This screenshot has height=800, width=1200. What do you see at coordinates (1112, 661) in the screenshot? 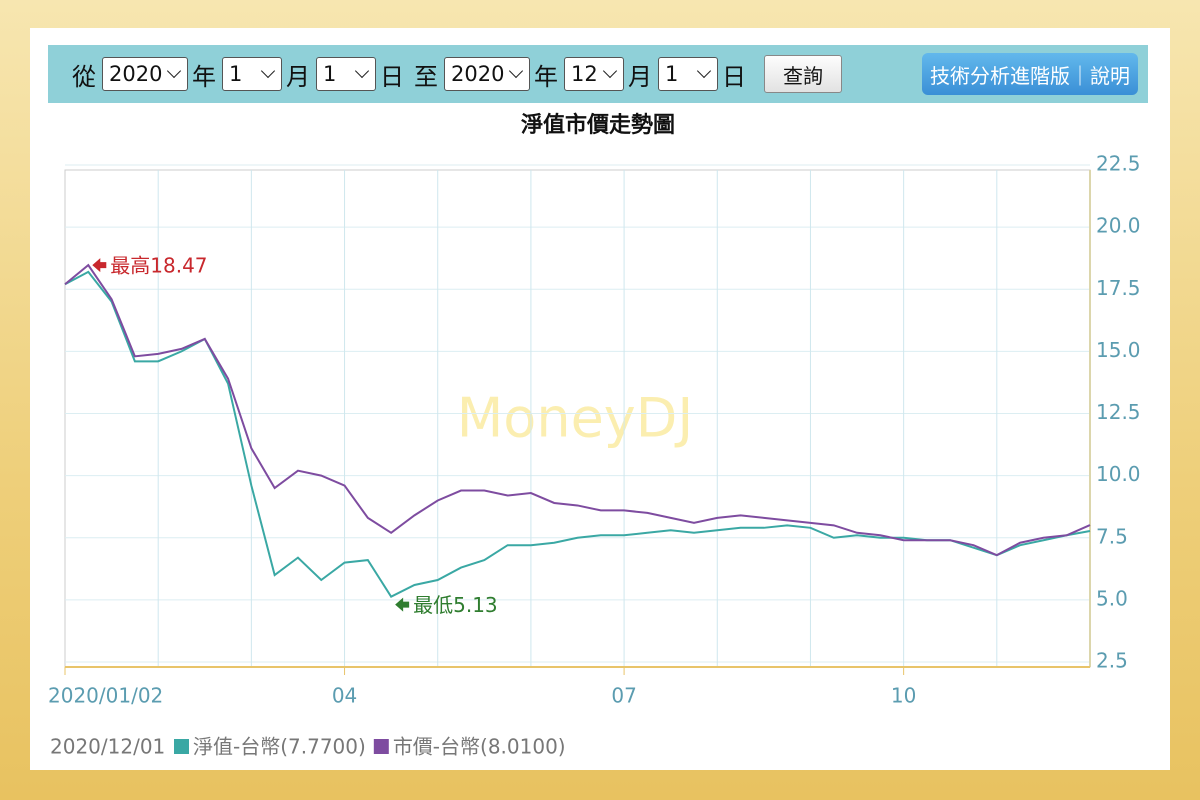
I see `y-tick-label: 2.5` at bounding box center [1112, 661].